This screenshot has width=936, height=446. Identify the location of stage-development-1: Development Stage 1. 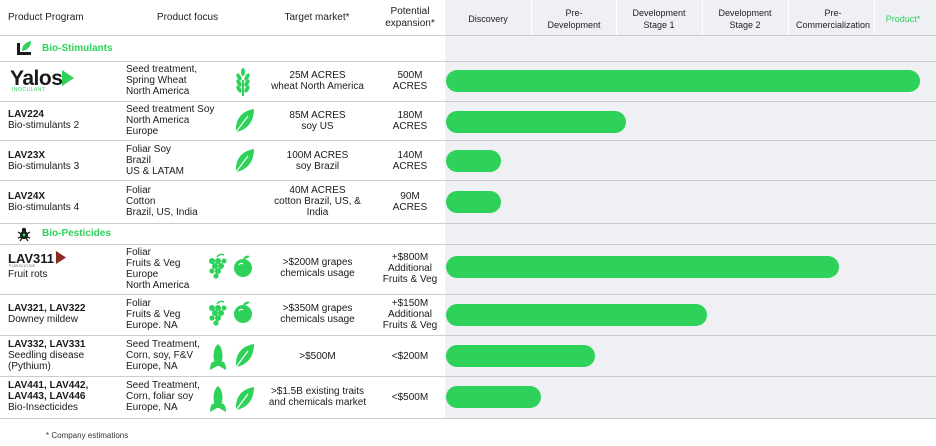
(659, 19).